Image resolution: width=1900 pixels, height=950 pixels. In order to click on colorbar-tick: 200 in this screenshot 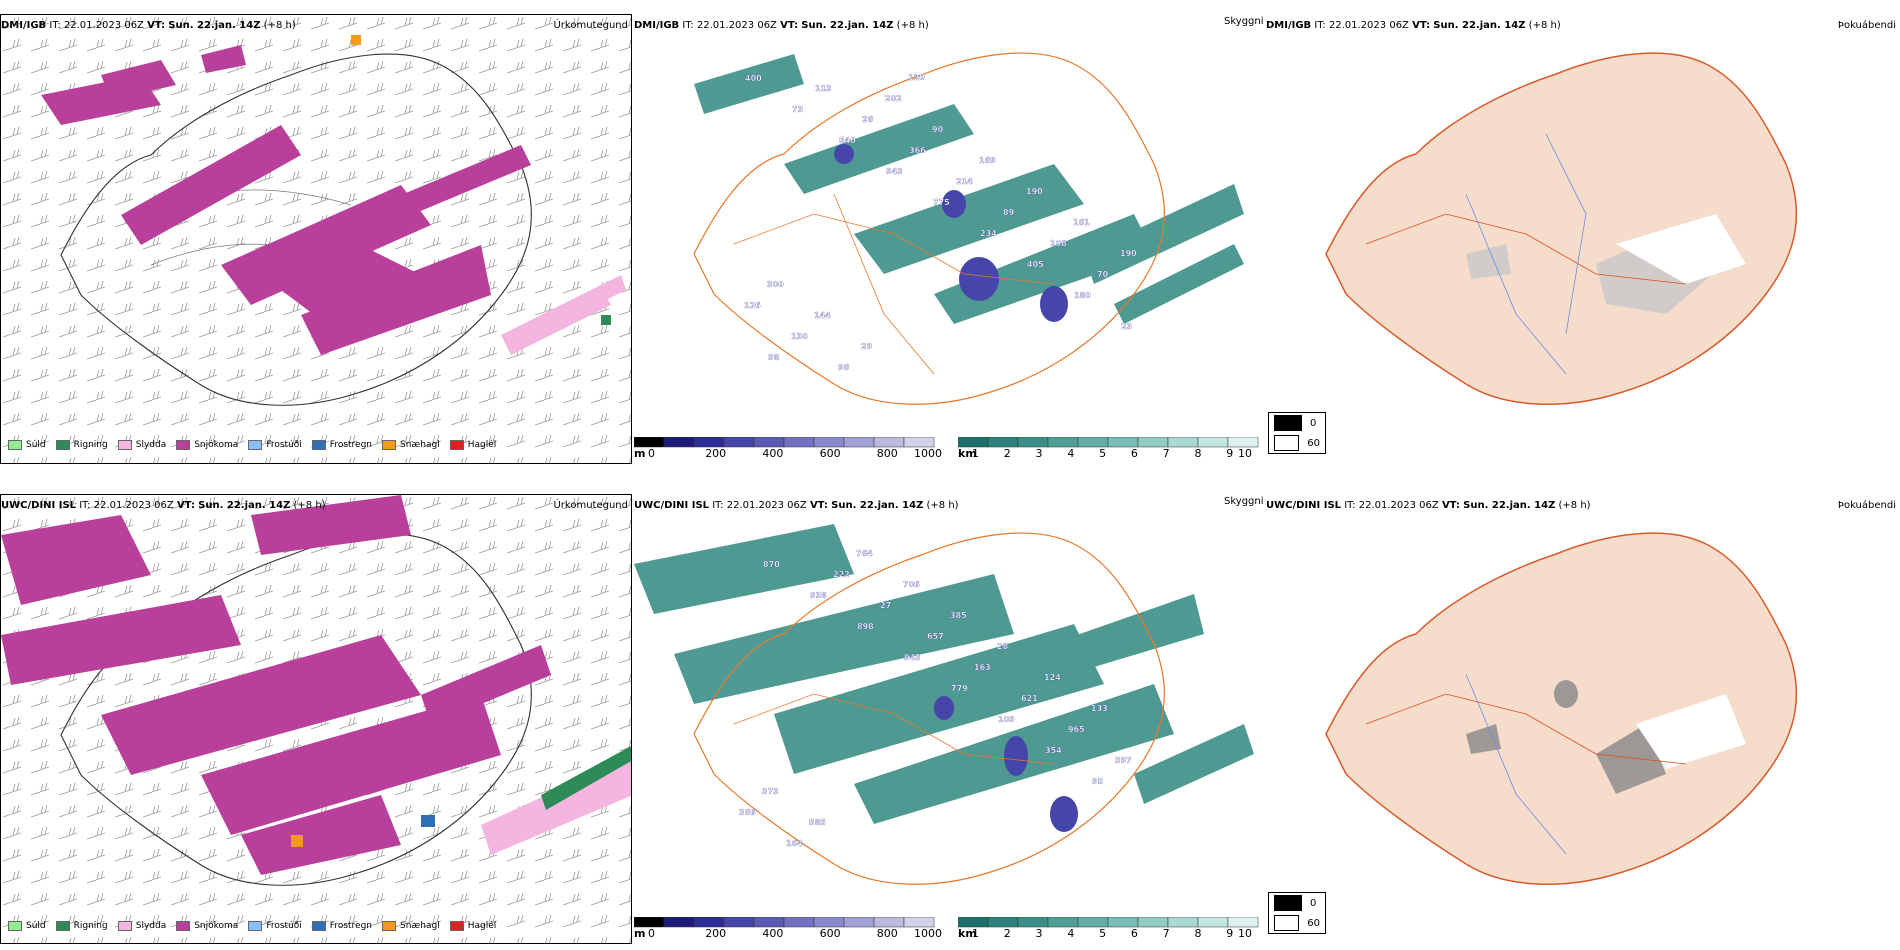, I will do `click(716, 453)`.